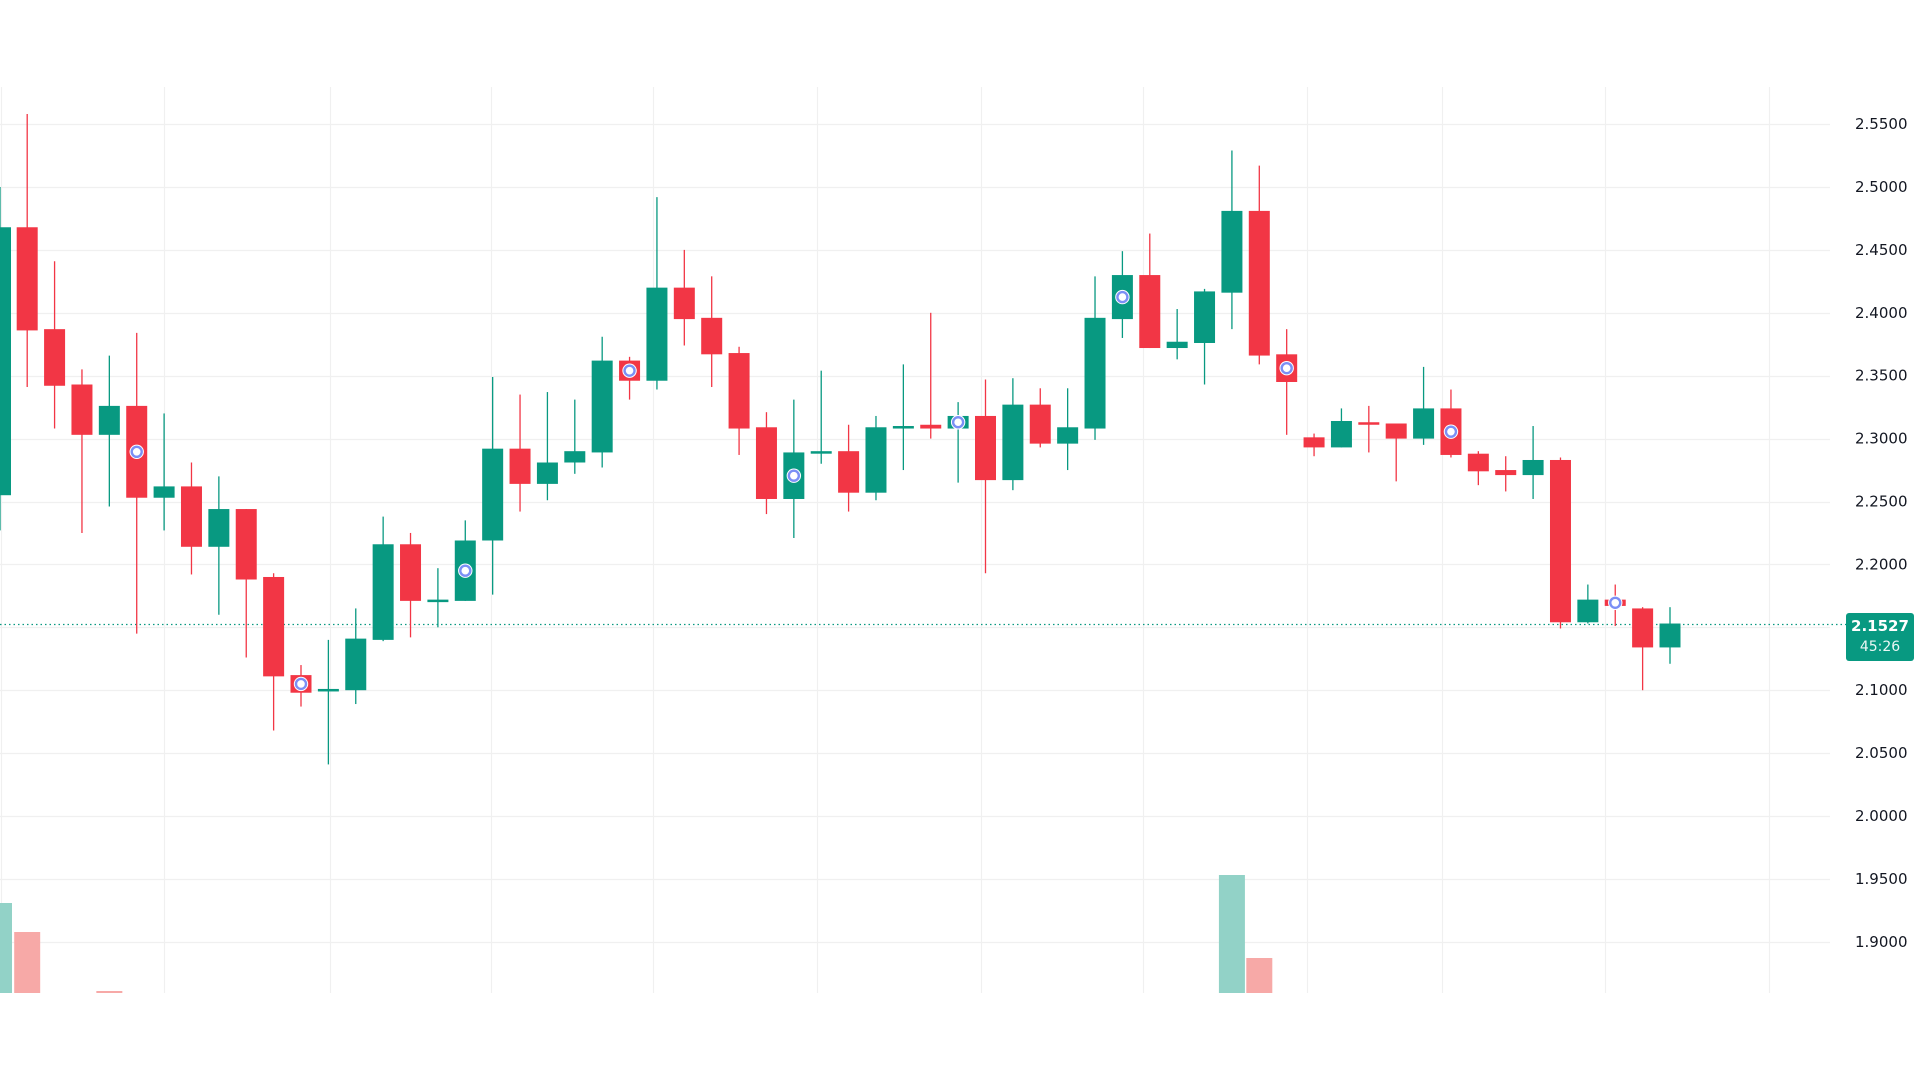 The image size is (1920, 1080). What do you see at coordinates (1881, 124) in the screenshot?
I see `price-tick-label: 2.5500` at bounding box center [1881, 124].